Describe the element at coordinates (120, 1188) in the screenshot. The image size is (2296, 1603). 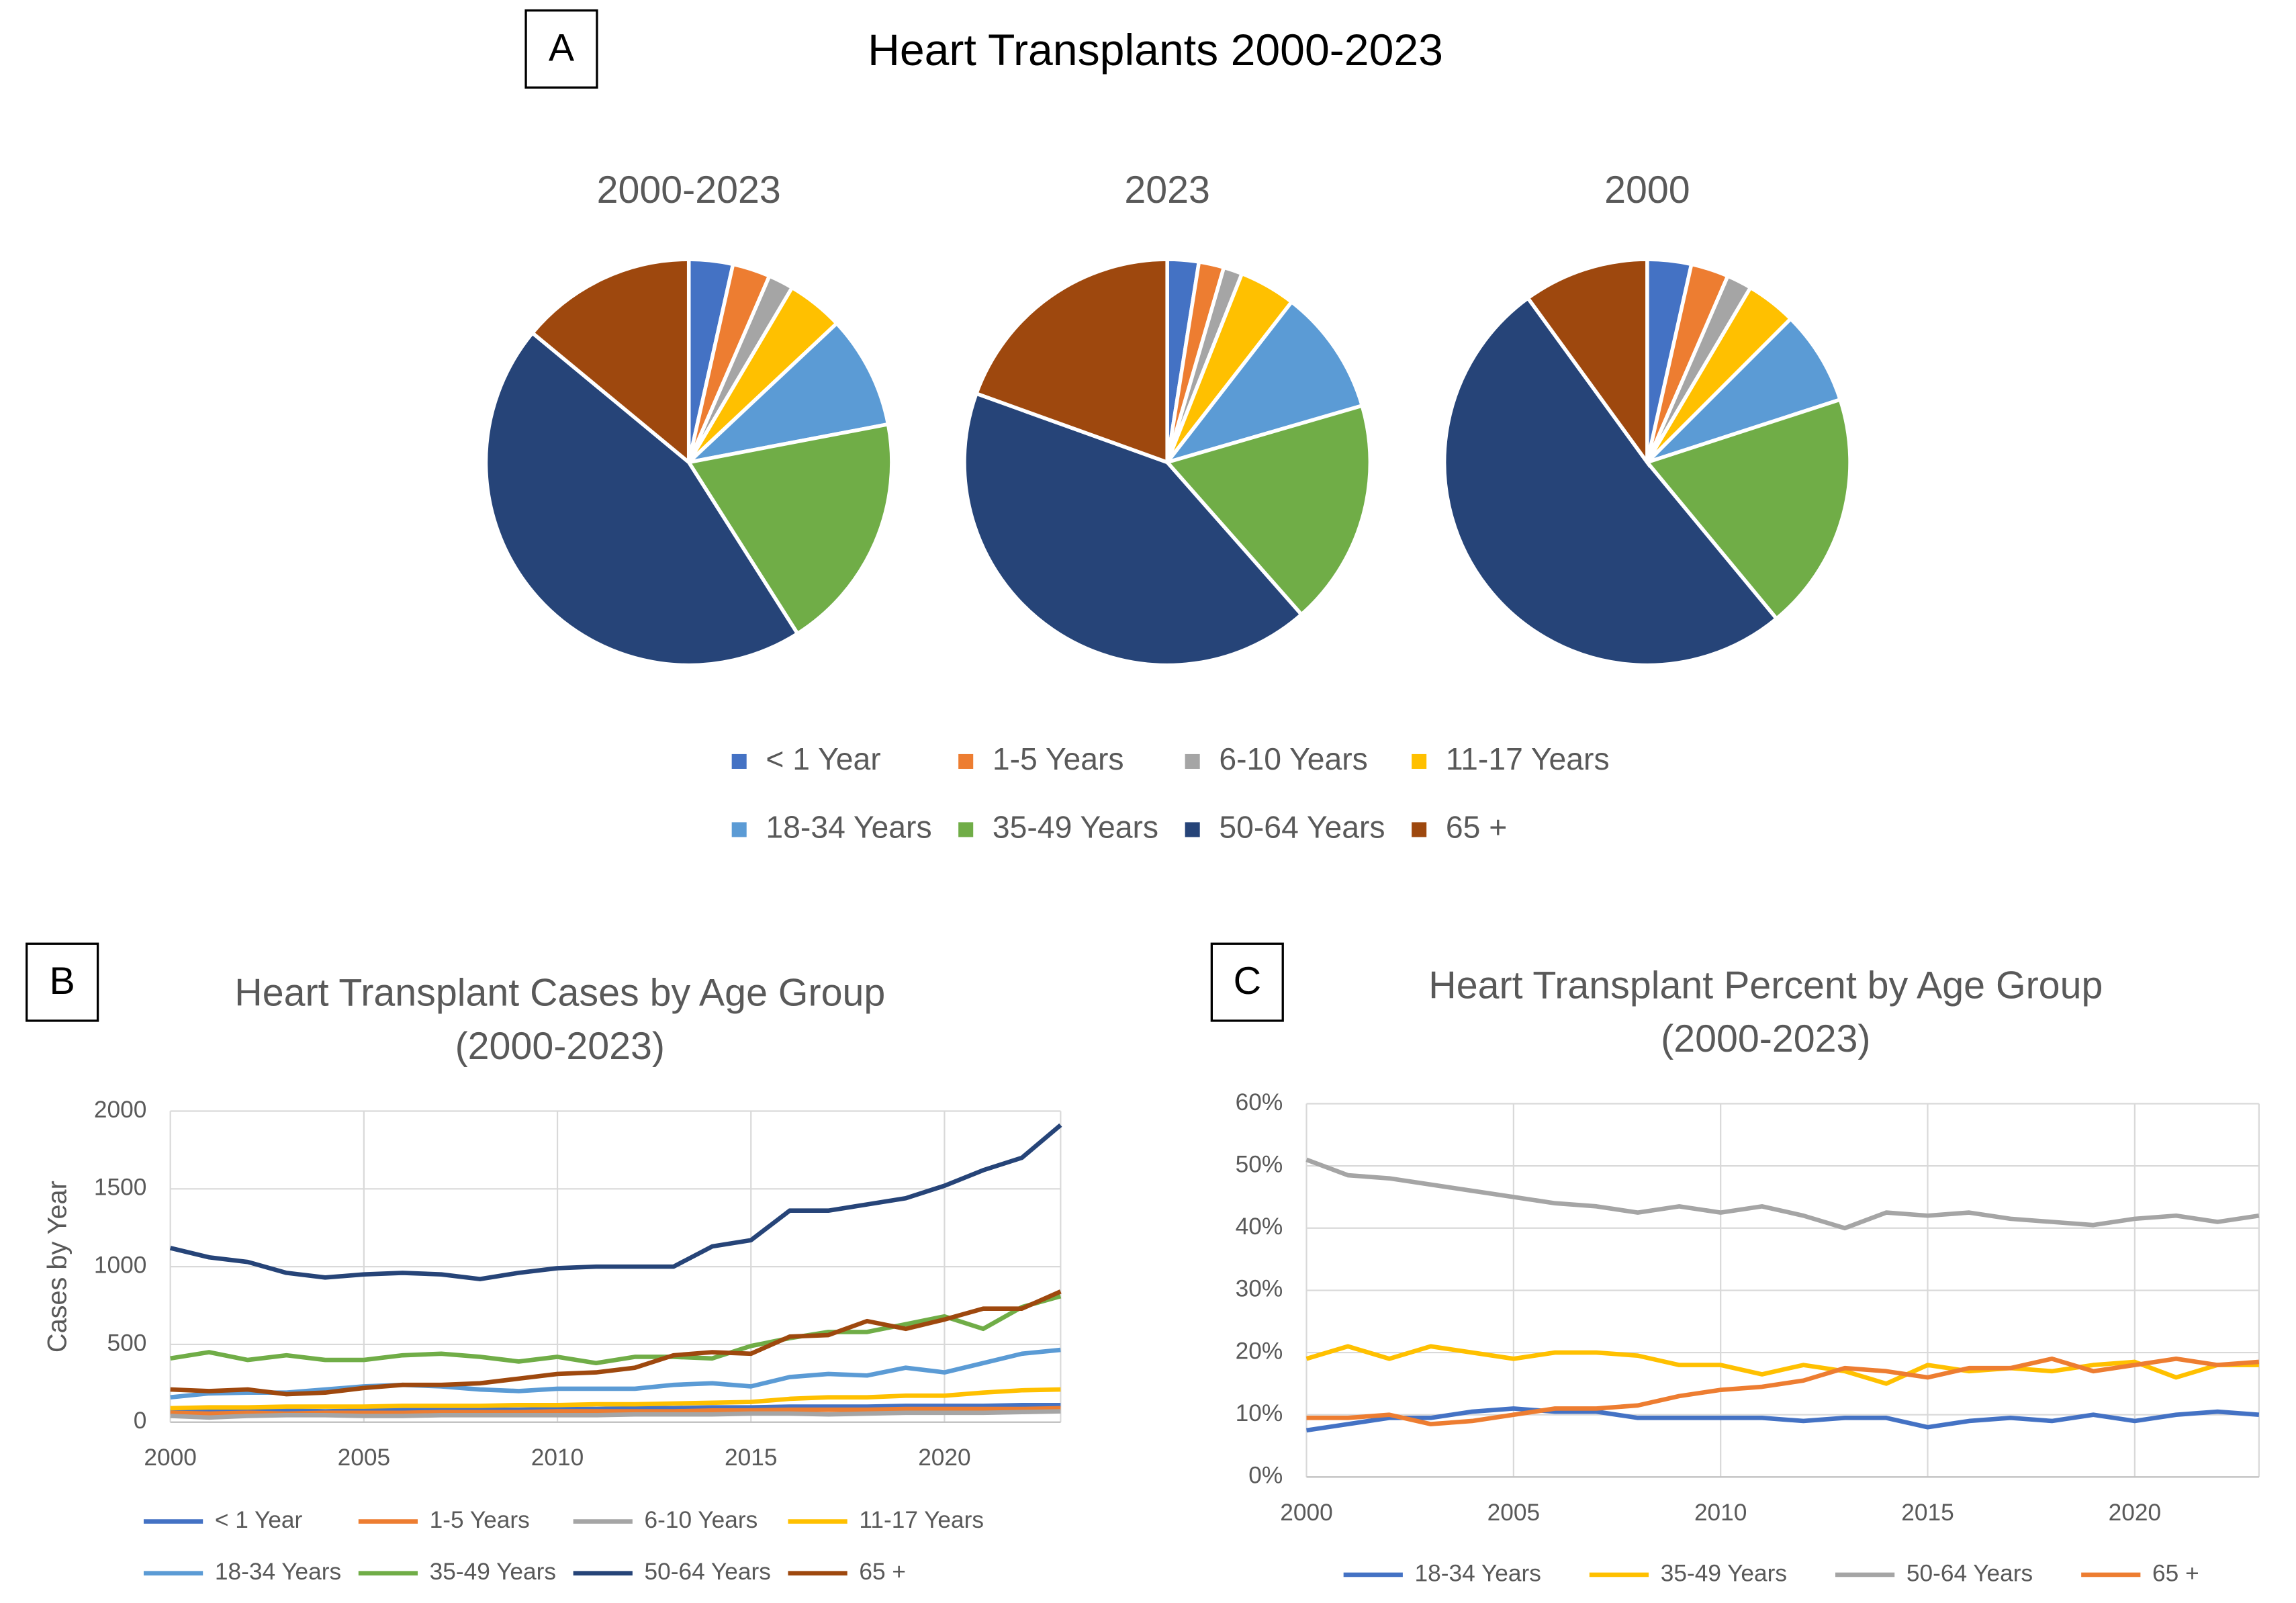
I see `y-tick-label: 1500` at that location.